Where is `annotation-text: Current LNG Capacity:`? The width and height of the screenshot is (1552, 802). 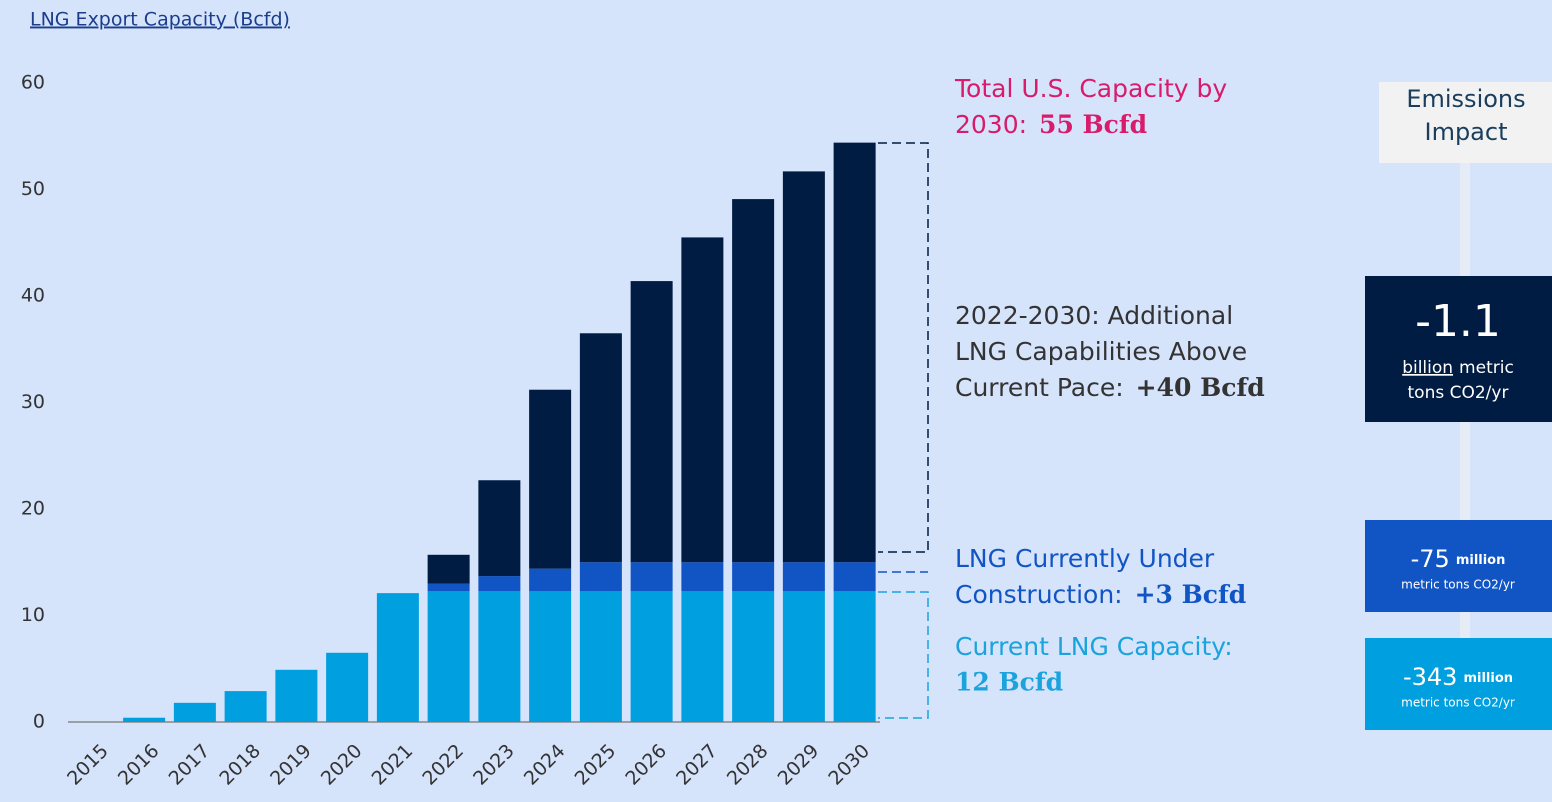 annotation-text: Current LNG Capacity: is located at coordinates (1094, 646).